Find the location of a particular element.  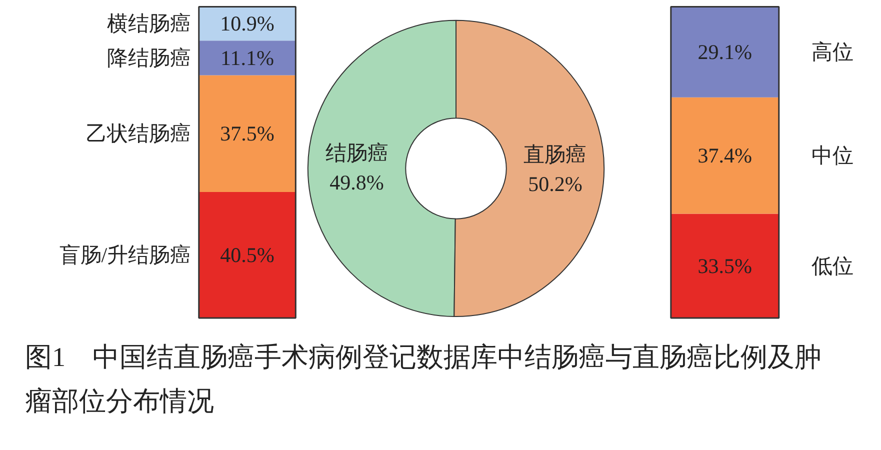

series-label: 乙状结肠癌 is located at coordinates (139, 134).